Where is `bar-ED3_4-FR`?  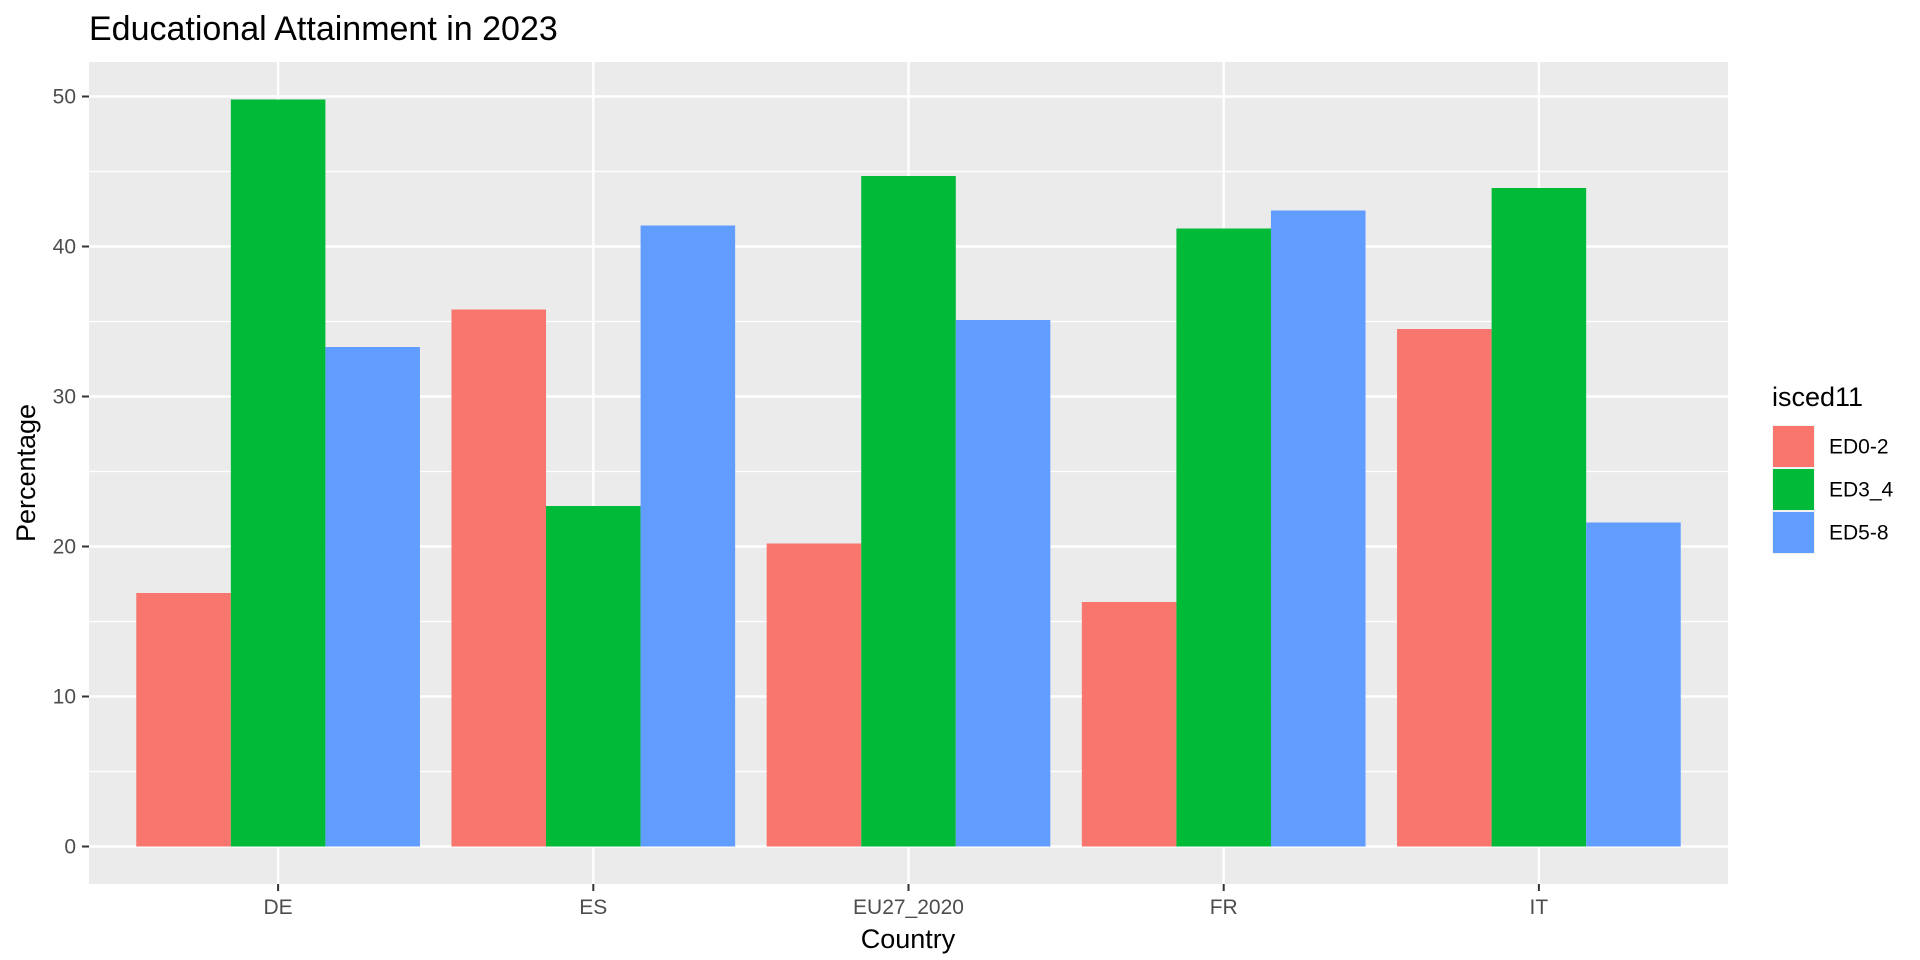 bar-ED3_4-FR is located at coordinates (1223, 537).